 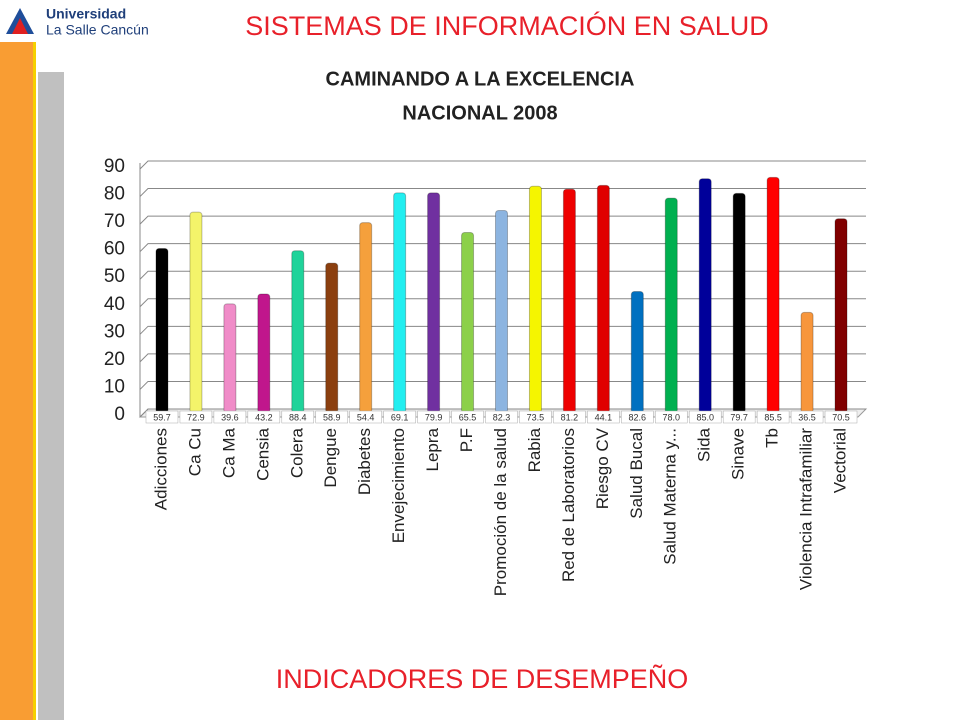 I want to click on data-table-label: 85.0, so click(x=705, y=417).